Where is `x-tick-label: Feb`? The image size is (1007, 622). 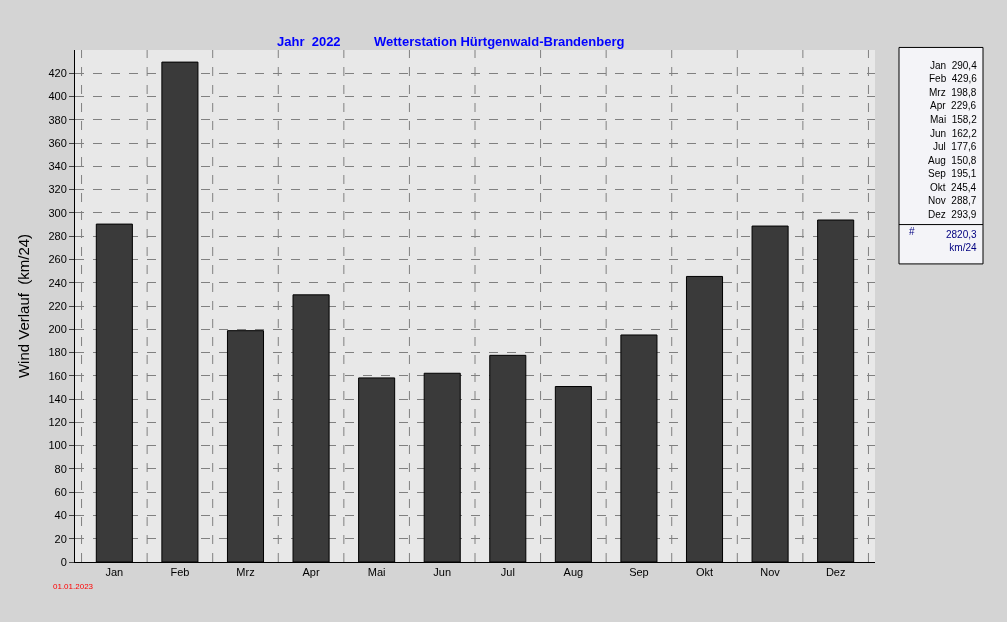 x-tick-label: Feb is located at coordinates (180, 572).